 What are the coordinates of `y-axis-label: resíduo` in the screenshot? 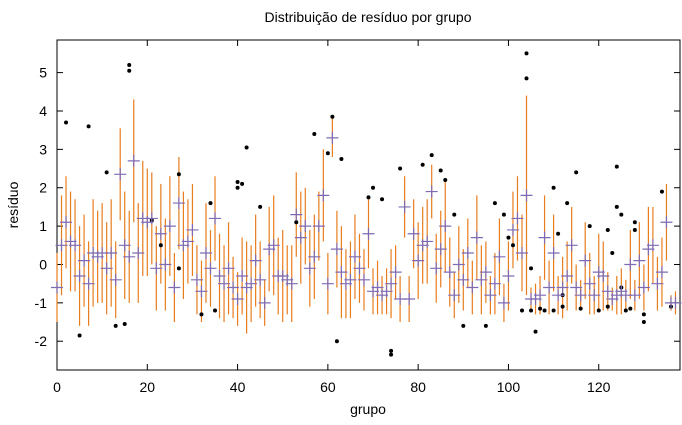 It's located at (13, 204).